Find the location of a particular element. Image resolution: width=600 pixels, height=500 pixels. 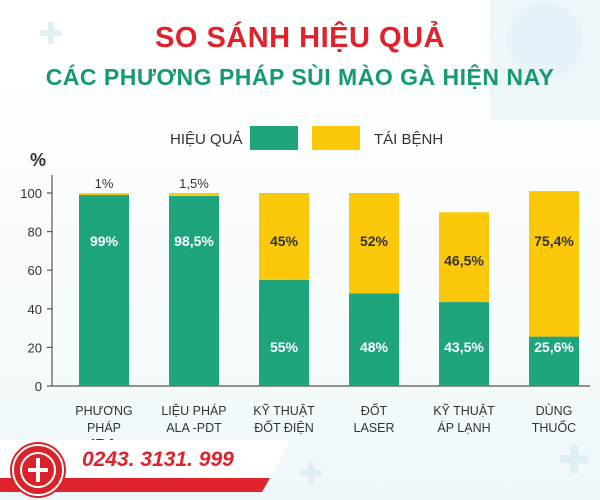

chart-title: SO SÁNH HIỆU QUẢ is located at coordinates (300, 38).